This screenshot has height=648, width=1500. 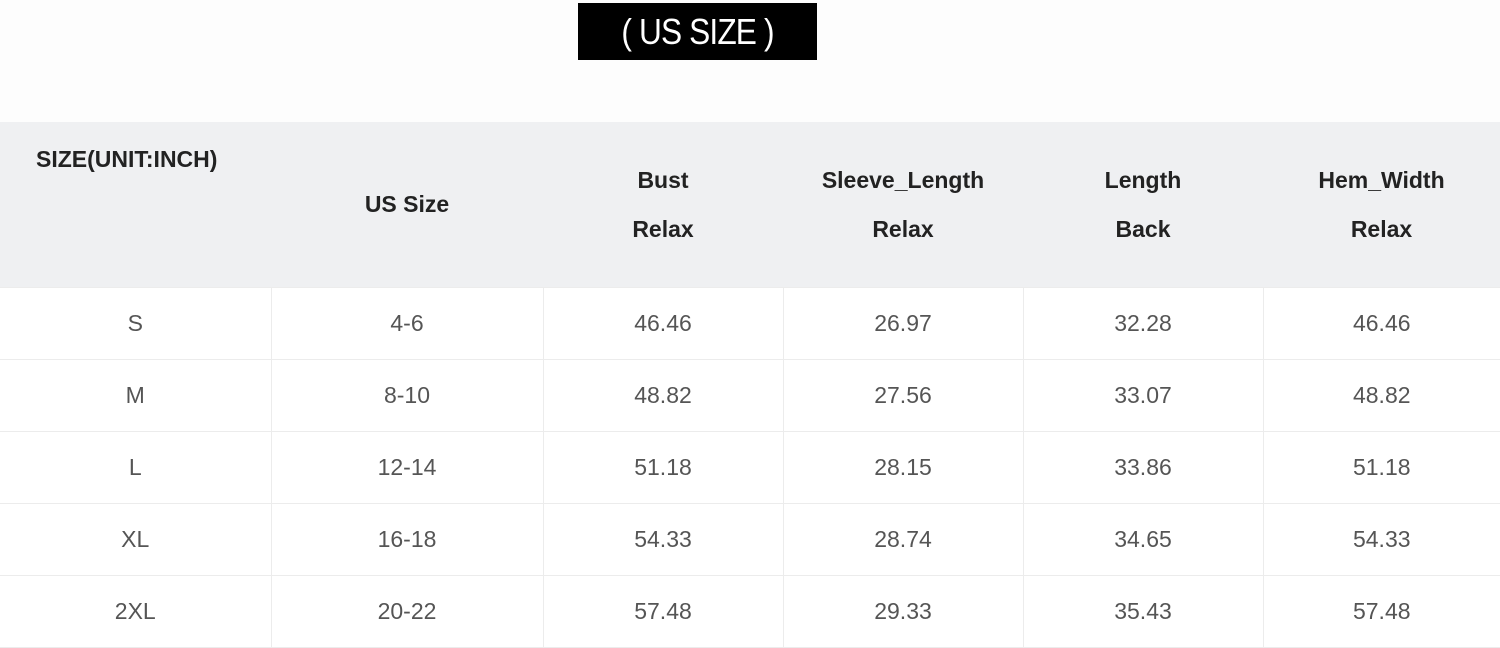 What do you see at coordinates (663, 611) in the screenshot?
I see `cell-bust: 57.48` at bounding box center [663, 611].